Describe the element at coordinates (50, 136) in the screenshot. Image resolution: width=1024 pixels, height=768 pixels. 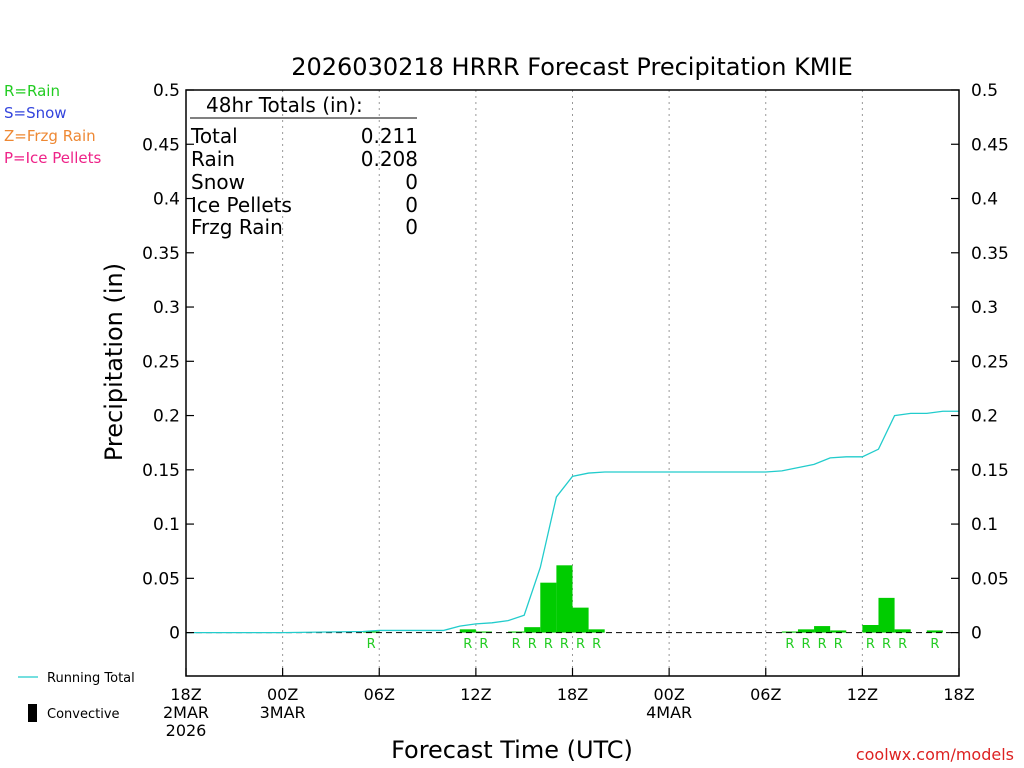
I see `legend-freezing-rain: Z=Frzg Rain` at that location.